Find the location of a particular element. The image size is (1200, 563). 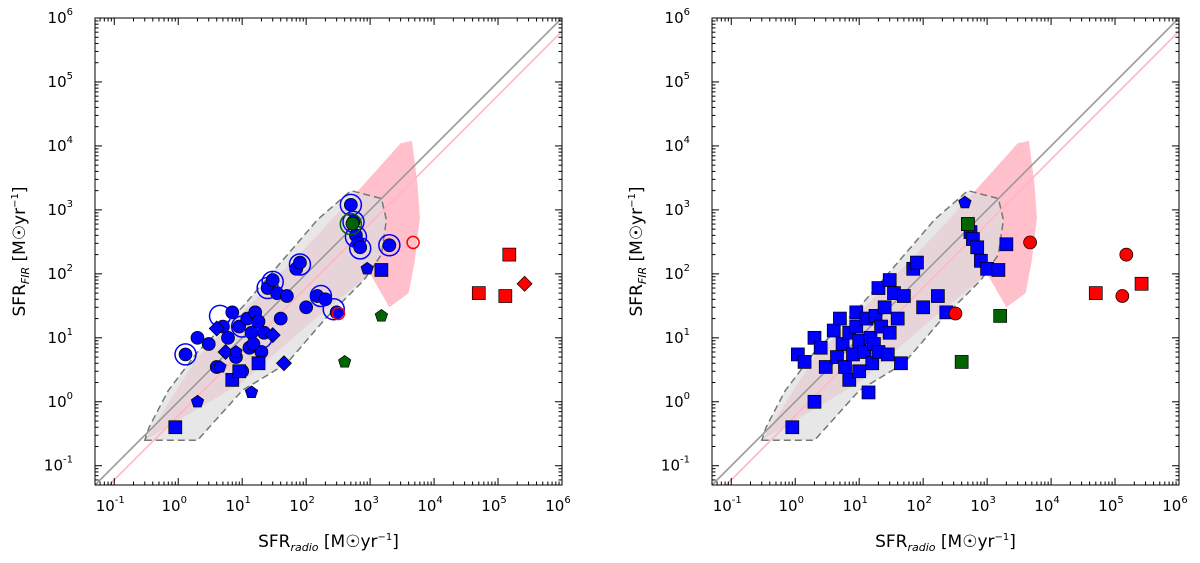

green-circle-point is located at coordinates (352, 223).